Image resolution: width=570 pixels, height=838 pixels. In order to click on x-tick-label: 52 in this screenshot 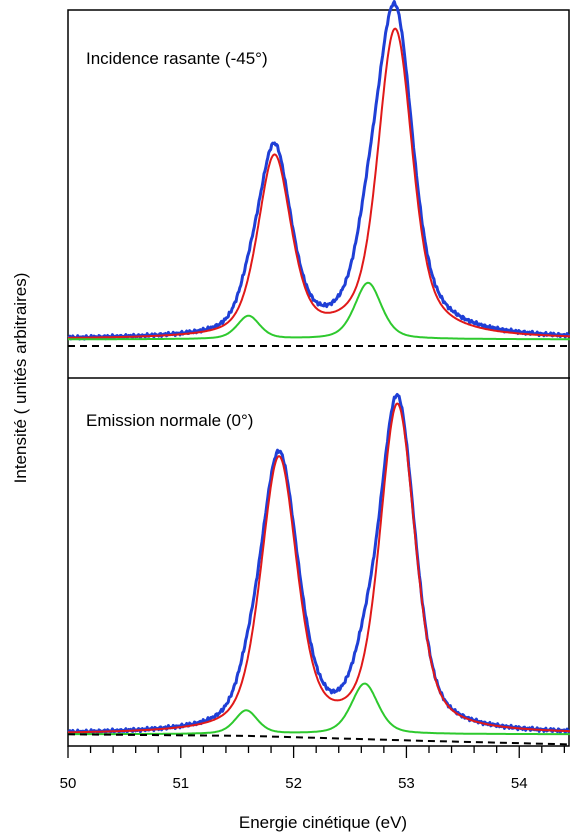, I will do `click(293, 783)`.